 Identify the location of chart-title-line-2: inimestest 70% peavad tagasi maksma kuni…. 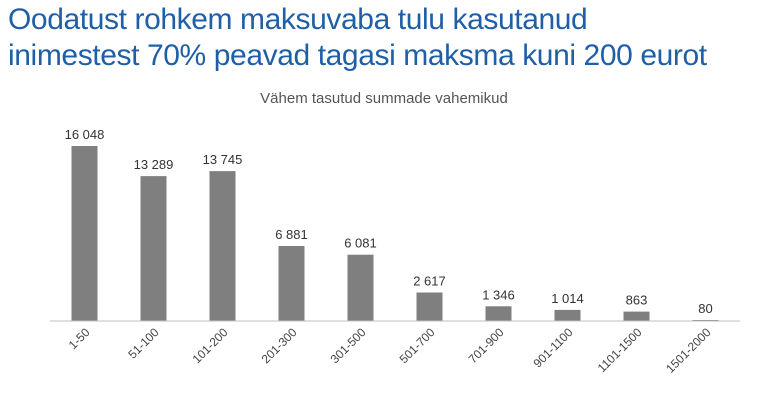
(357, 55).